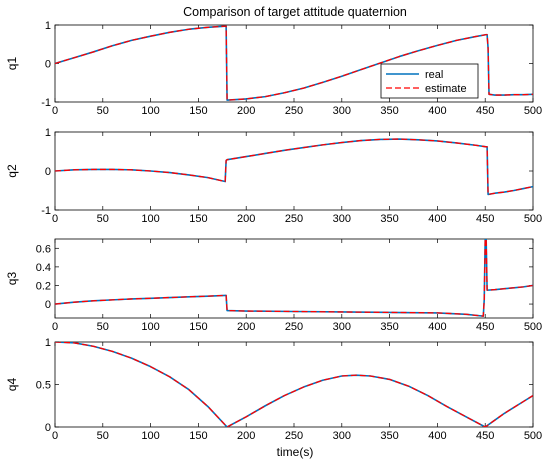 The height and width of the screenshot is (466, 550). What do you see at coordinates (434, 75) in the screenshot?
I see `legend-label-real: real` at bounding box center [434, 75].